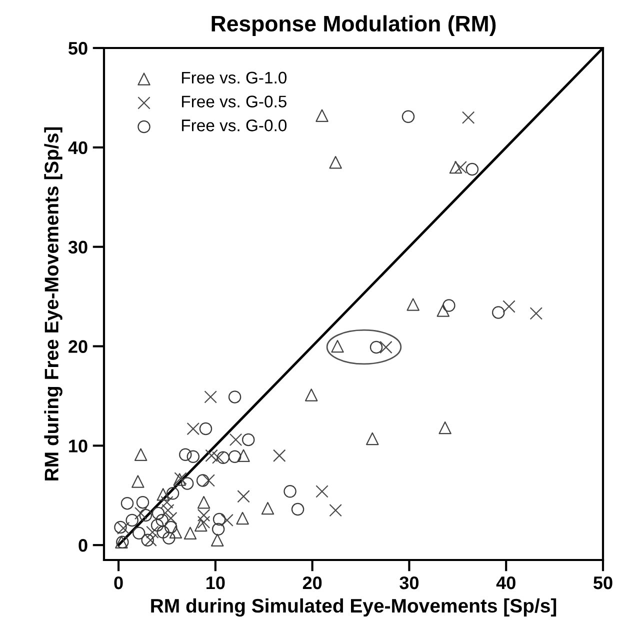 This screenshot has width=622, height=637. Describe the element at coordinates (78, 147) in the screenshot. I see `y-tick-label: 40` at that location.